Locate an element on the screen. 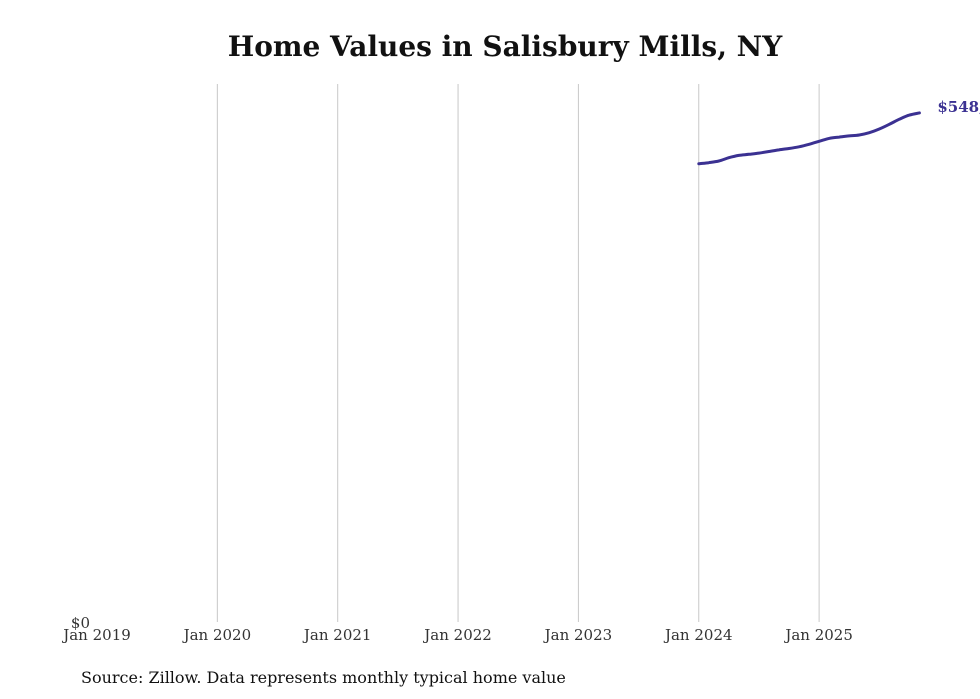  y-axis-tick-labels: $0 is located at coordinates (80, 623).